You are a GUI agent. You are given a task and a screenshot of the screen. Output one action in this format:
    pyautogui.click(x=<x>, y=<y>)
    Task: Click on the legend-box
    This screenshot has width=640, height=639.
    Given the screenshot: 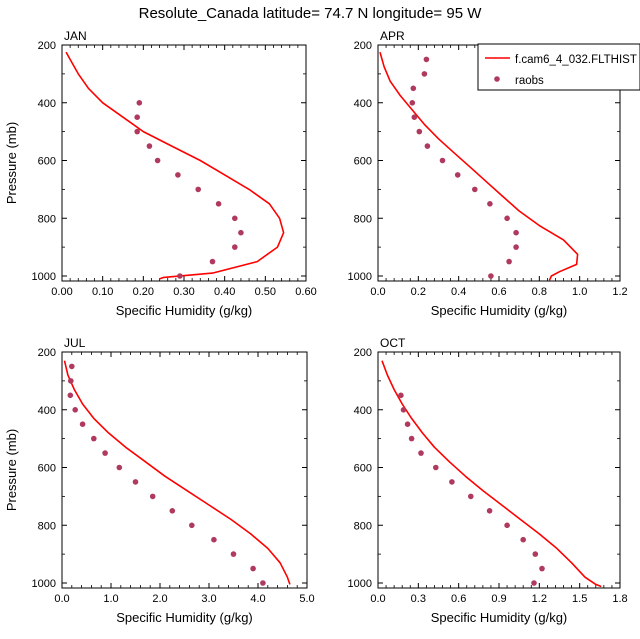 What is the action you would take?
    pyautogui.click(x=558, y=67)
    